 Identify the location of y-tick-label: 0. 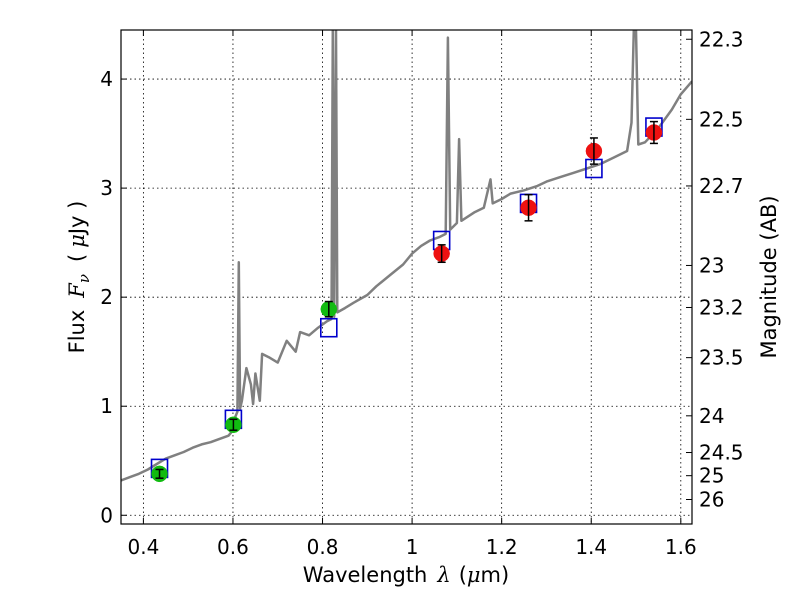
(106, 515).